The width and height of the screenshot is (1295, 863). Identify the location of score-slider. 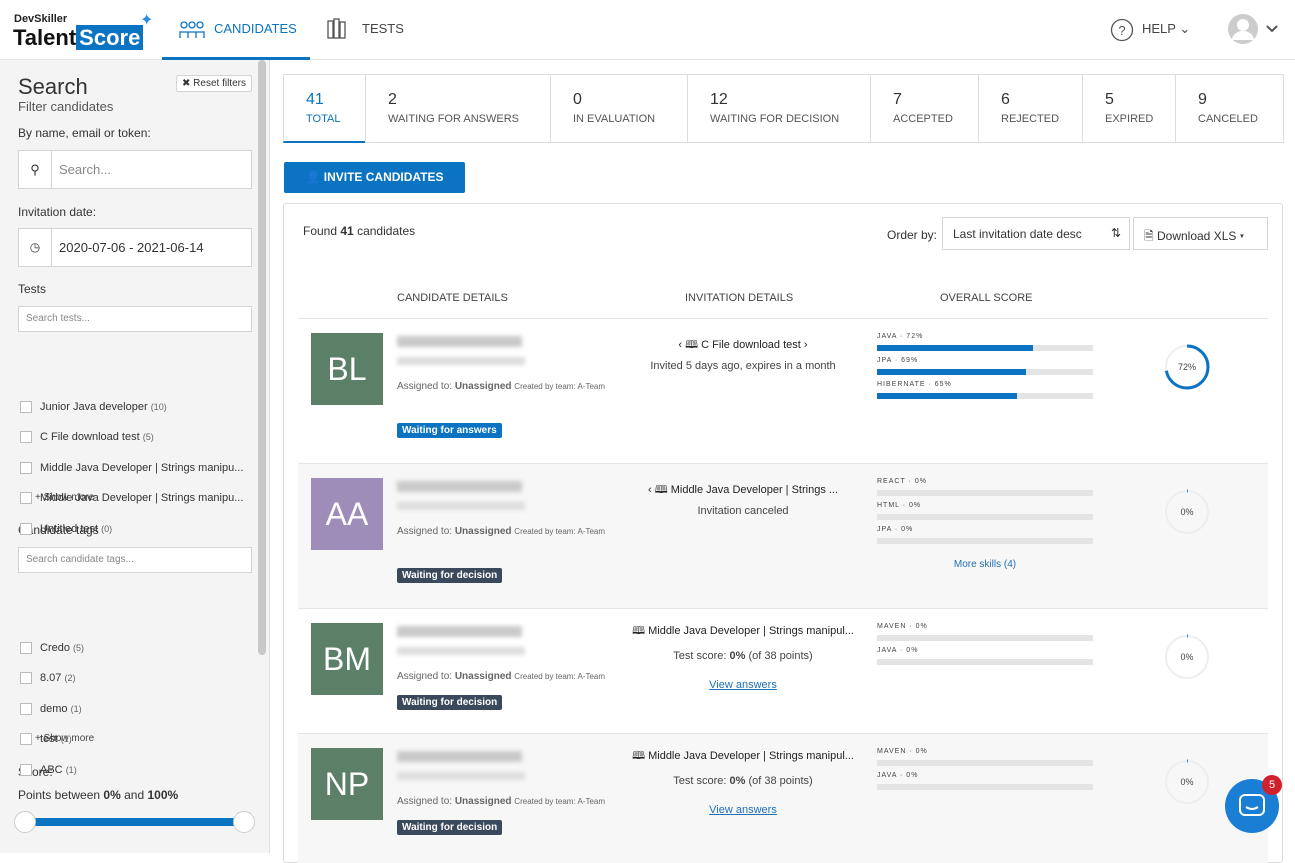
(134, 822).